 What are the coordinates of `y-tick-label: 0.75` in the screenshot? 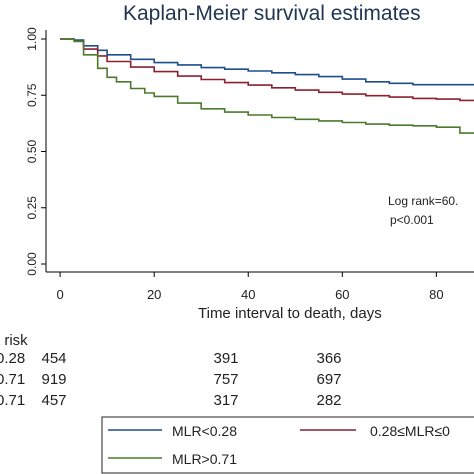 It's located at (32, 95).